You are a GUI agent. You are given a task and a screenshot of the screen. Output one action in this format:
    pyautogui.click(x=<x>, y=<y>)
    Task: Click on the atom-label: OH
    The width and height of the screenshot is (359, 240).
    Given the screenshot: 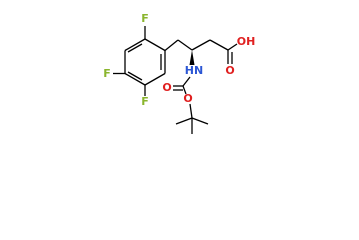 What is the action you would take?
    pyautogui.click(x=246, y=41)
    